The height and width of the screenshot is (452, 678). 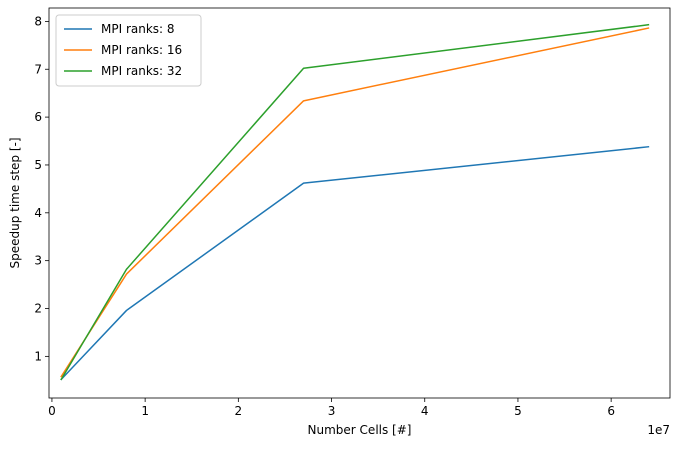 What do you see at coordinates (38, 69) in the screenshot?
I see `y-tick-label: 7` at bounding box center [38, 69].